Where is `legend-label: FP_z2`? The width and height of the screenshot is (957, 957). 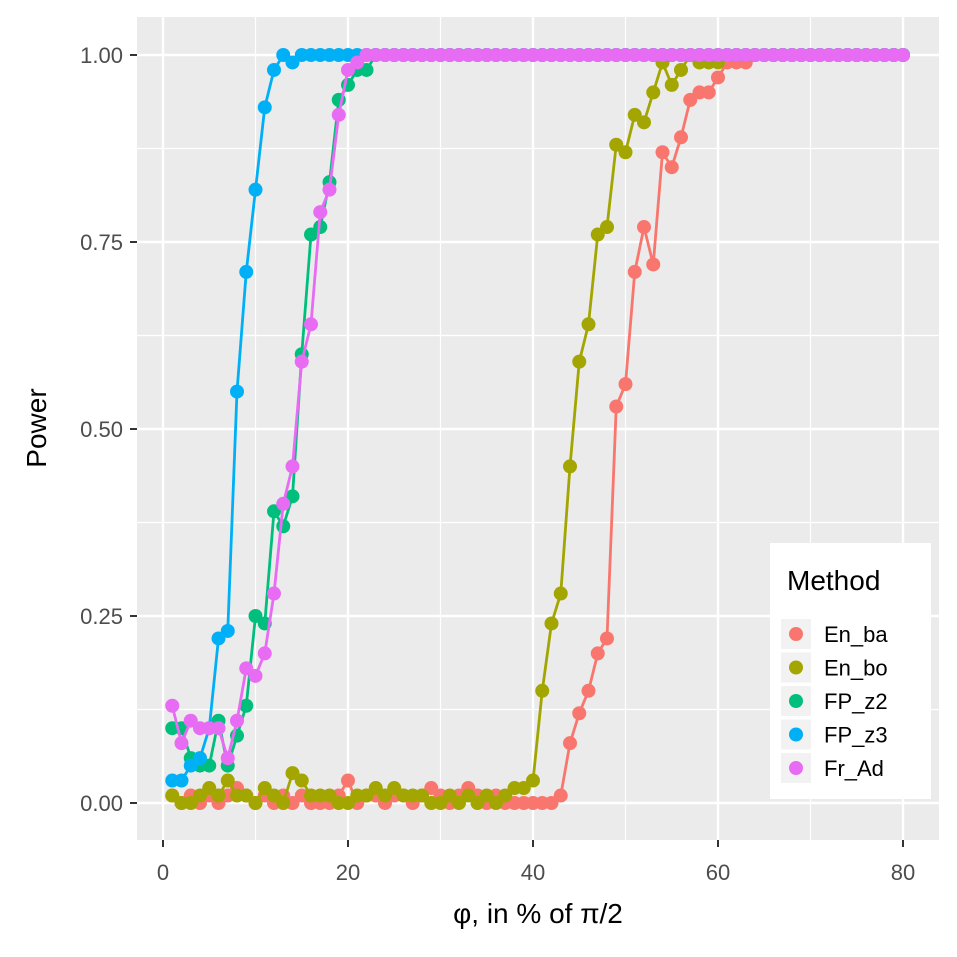
legend-label: FP_z2 is located at coordinates (856, 701).